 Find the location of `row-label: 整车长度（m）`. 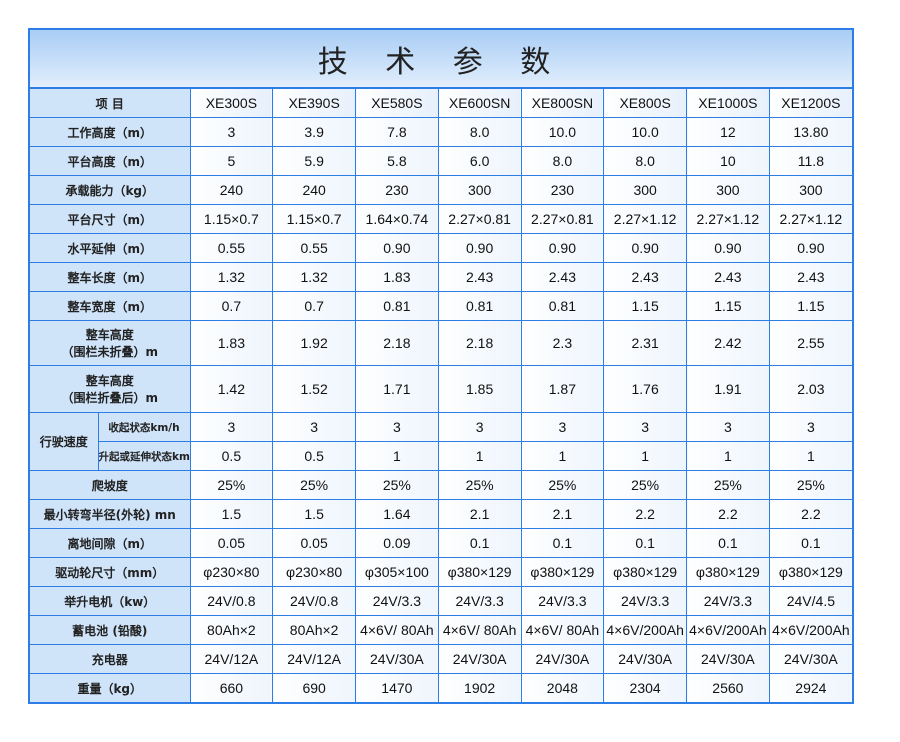

row-label: 整车长度（m） is located at coordinates (110, 277).